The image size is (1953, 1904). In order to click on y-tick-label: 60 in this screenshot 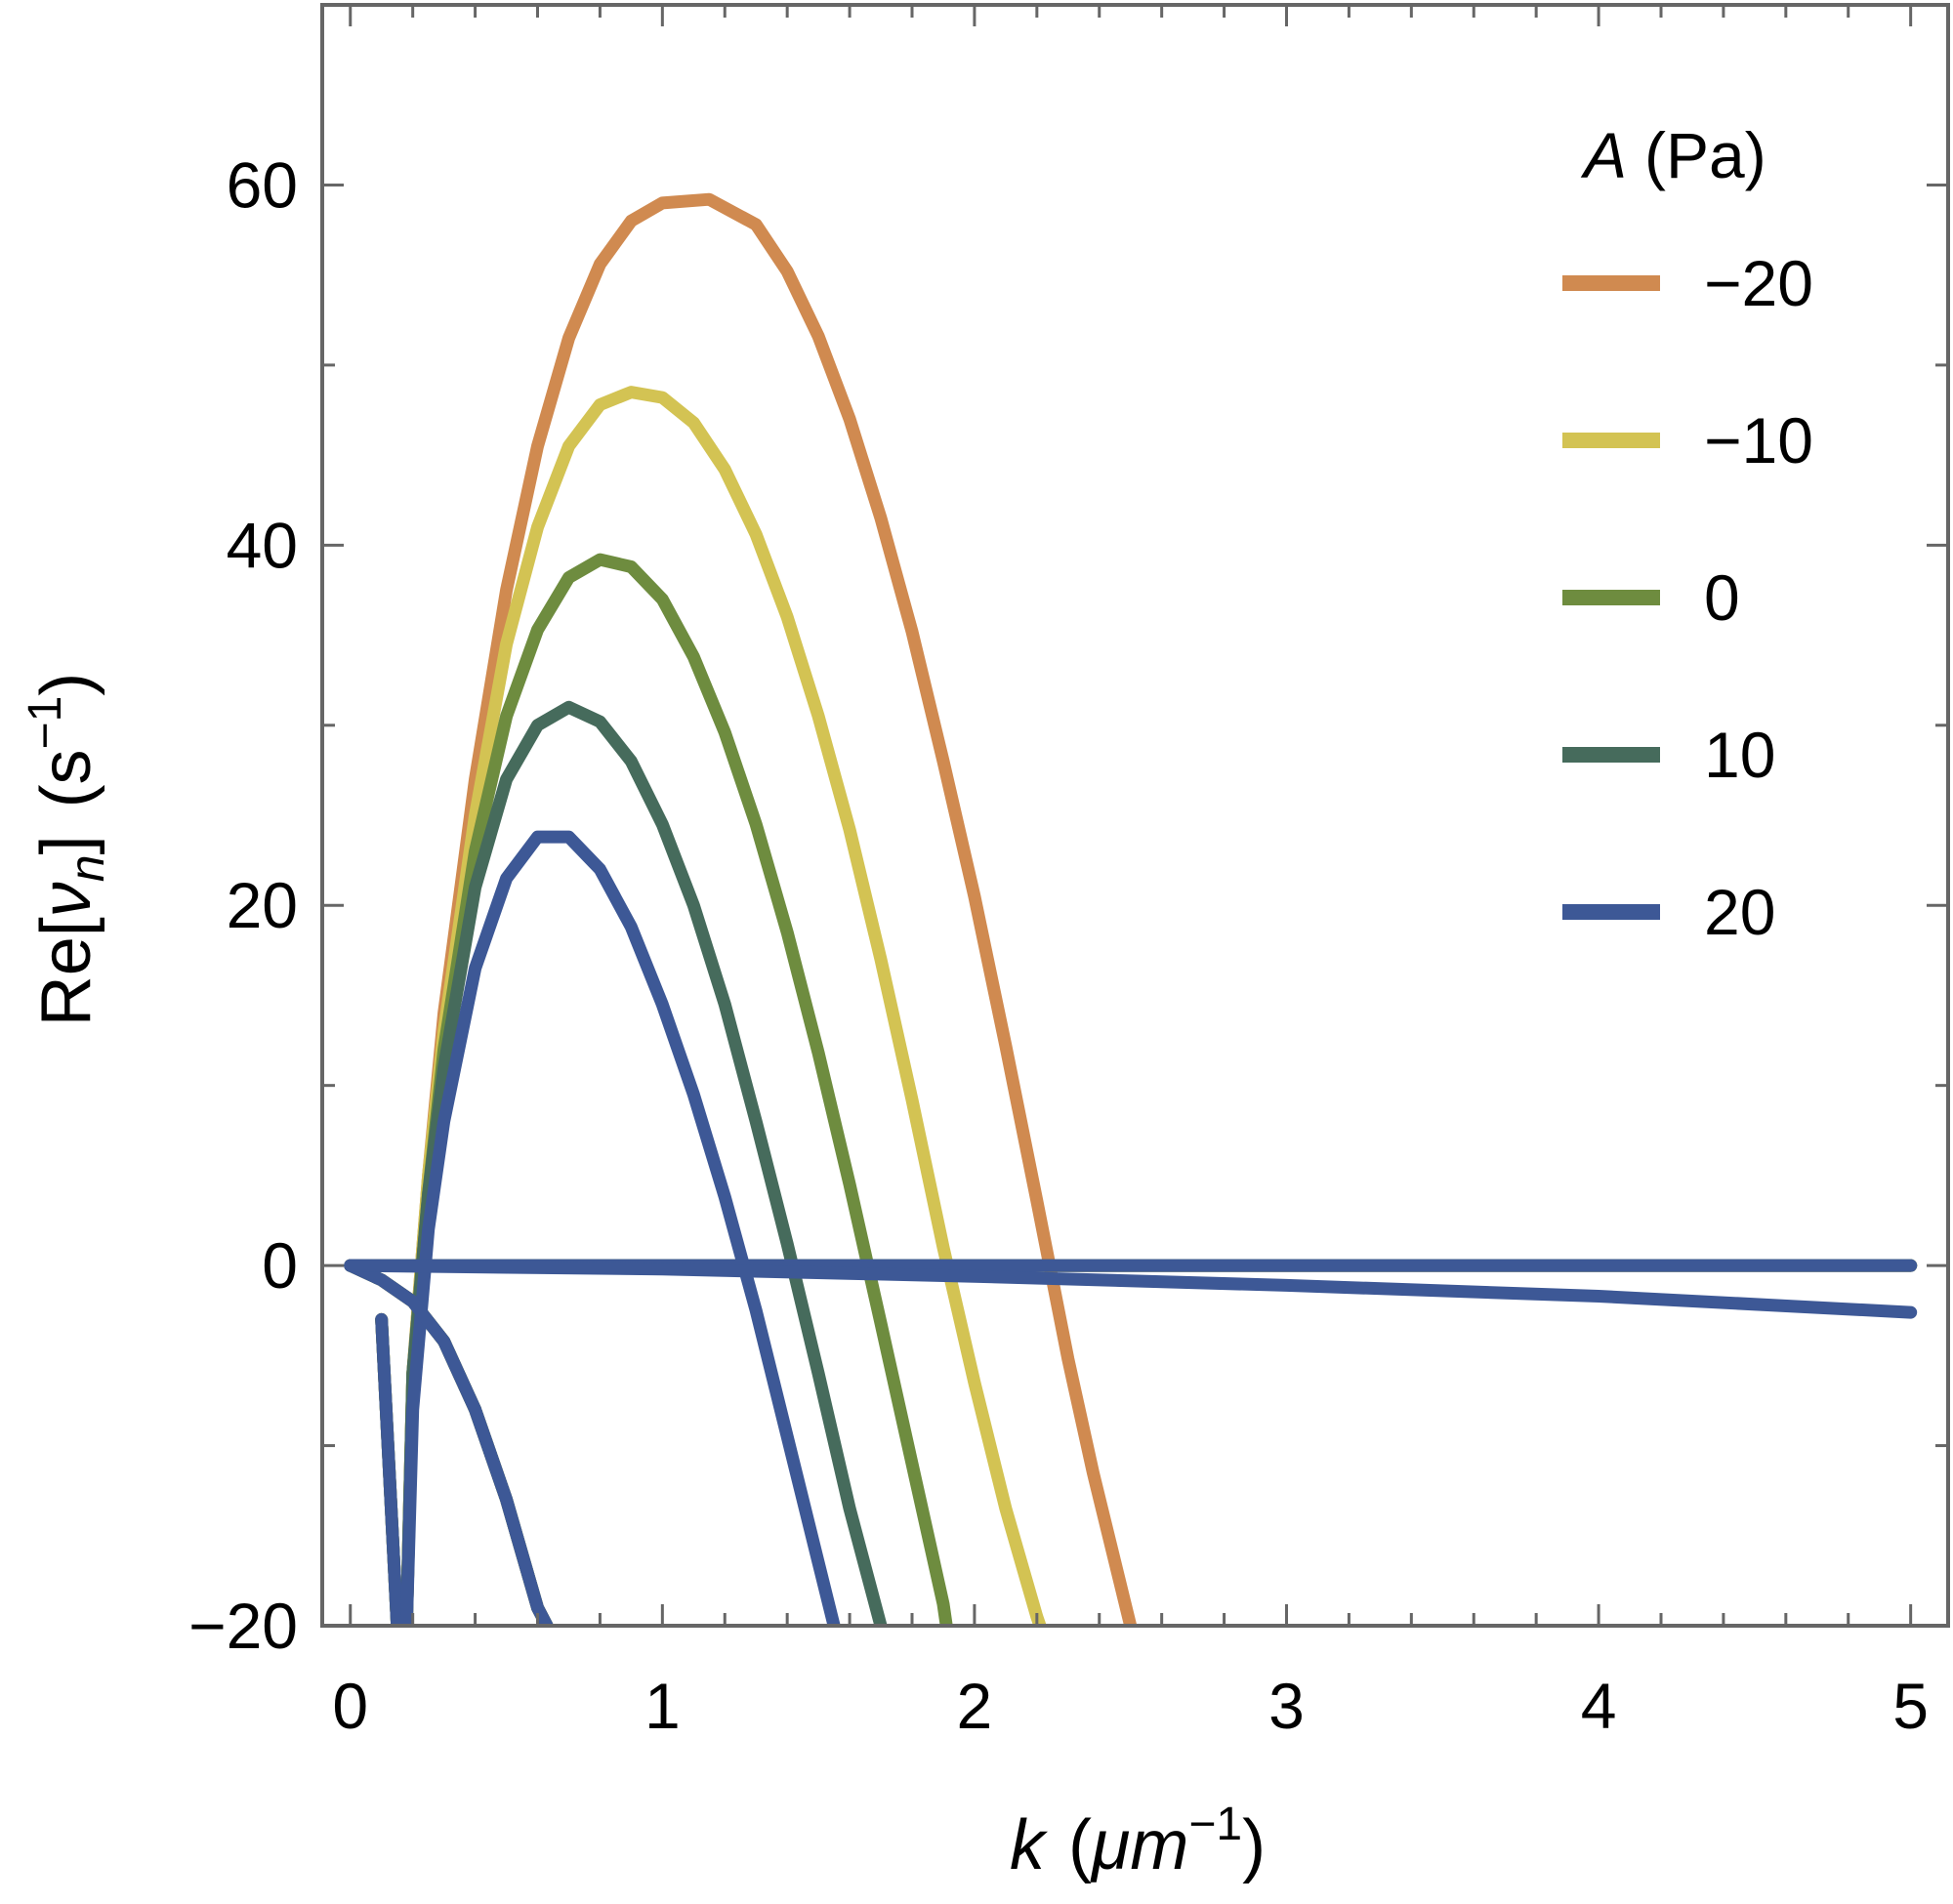, I will do `click(262, 184)`.